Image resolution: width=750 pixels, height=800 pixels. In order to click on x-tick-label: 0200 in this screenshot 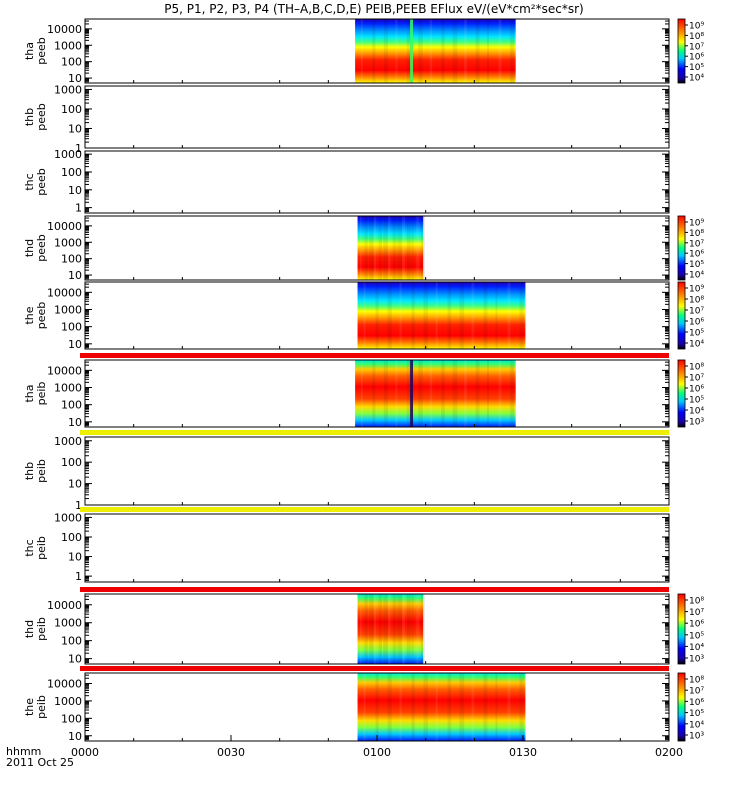, I will do `click(669, 752)`.